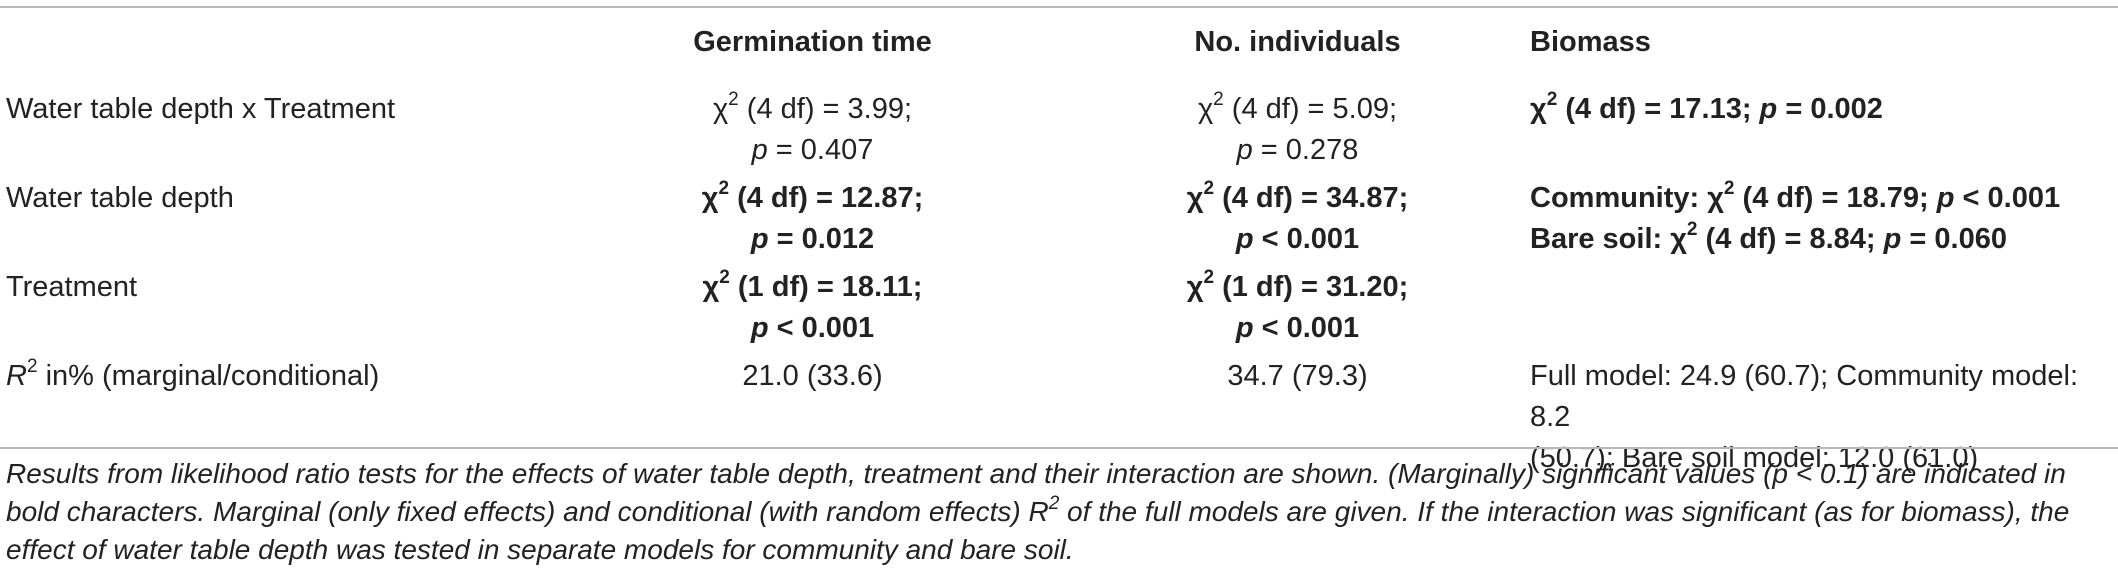 The height and width of the screenshot is (571, 2118). I want to click on header-row: Germination time No. individuals Biomass, so click(1059, 46).